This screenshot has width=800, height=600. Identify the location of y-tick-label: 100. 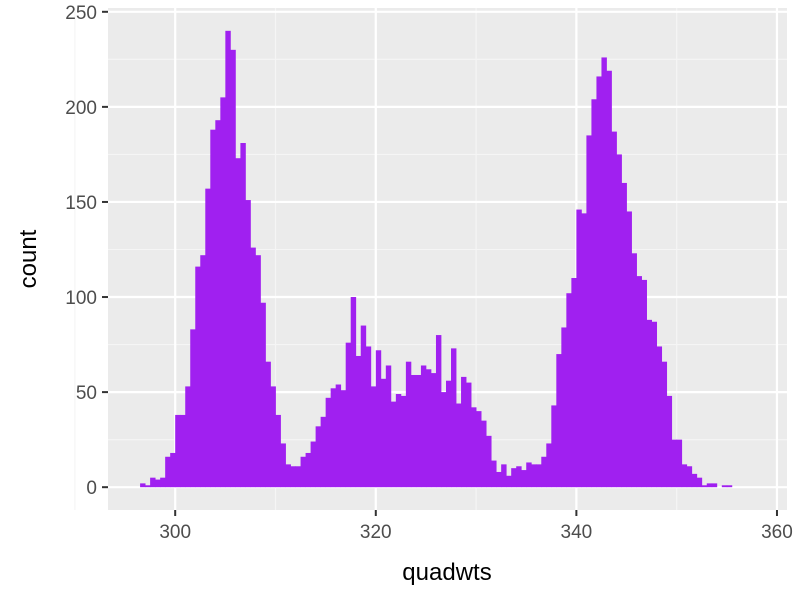
(81, 298).